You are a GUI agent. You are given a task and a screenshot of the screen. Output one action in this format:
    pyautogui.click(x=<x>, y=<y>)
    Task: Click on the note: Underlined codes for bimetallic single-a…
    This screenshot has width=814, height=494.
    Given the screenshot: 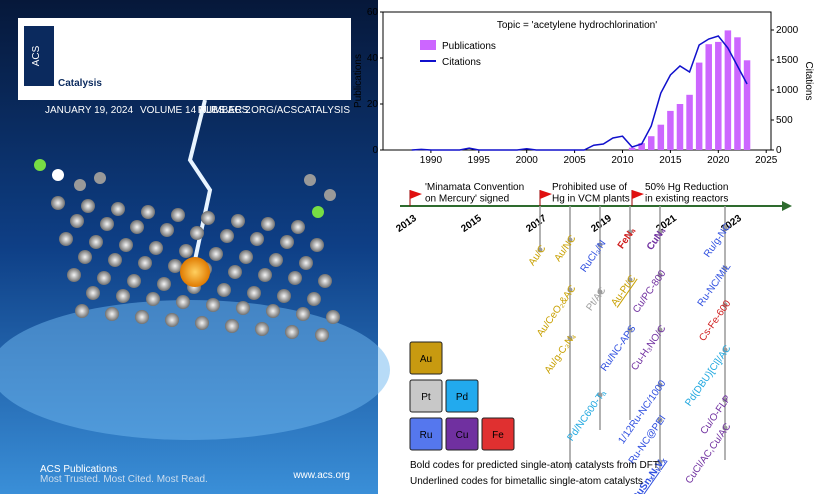 What is the action you would take?
    pyautogui.click(x=526, y=481)
    